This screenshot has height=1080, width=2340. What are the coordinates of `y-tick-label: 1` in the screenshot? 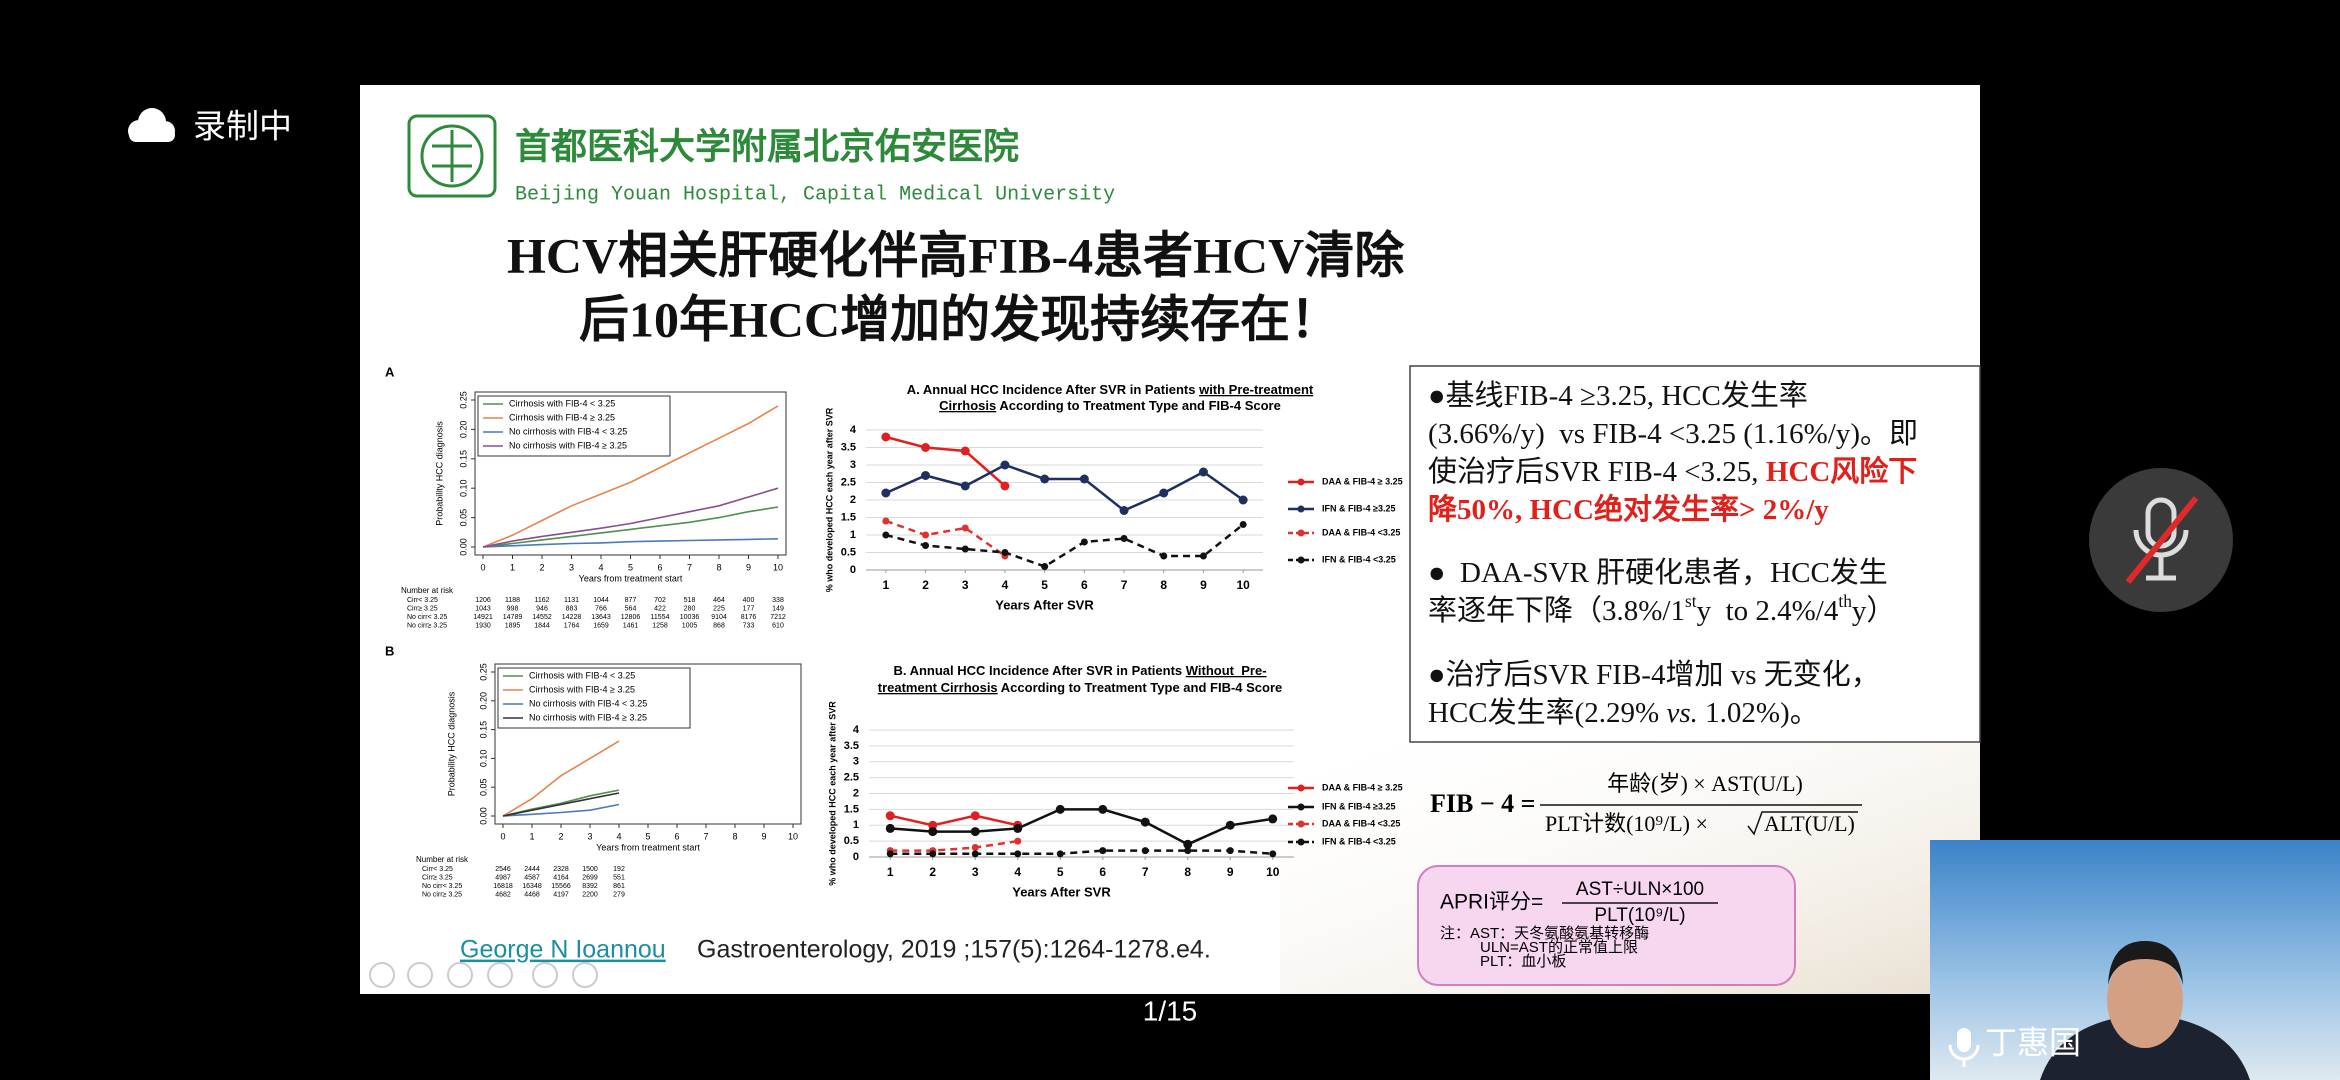 It's located at (853, 535).